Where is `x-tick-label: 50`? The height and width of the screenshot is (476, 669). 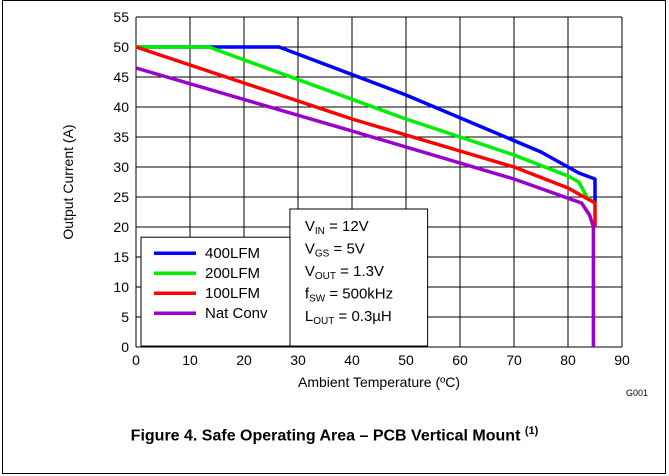
x-tick-label: 50 is located at coordinates (406, 360).